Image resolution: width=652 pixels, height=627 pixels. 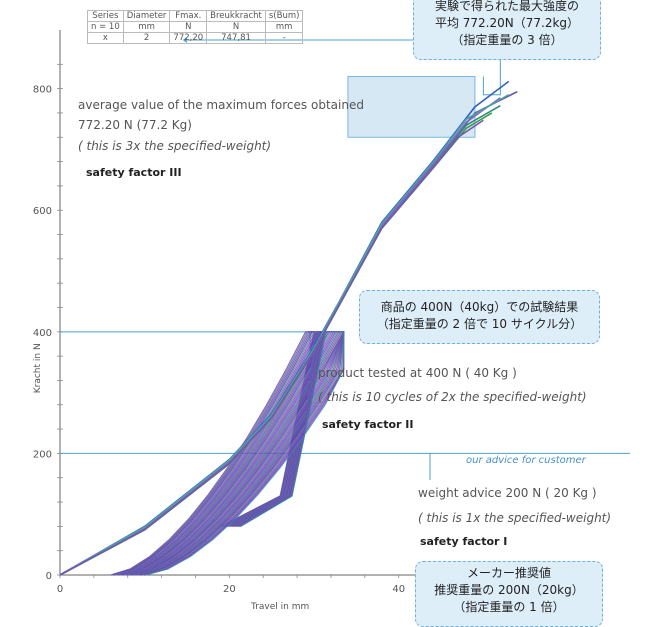 What do you see at coordinates (507, 23) in the screenshot?
I see `callout-top-line: 平均 772.20N（77.2kg）` at bounding box center [507, 23].